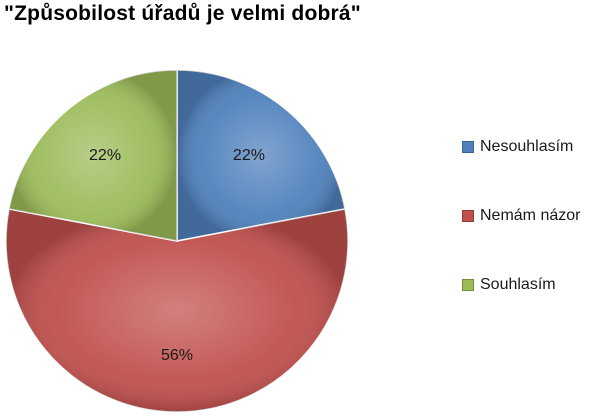 This screenshot has width=599, height=419. I want to click on slice-souhlasim-shading, so click(93, 155).